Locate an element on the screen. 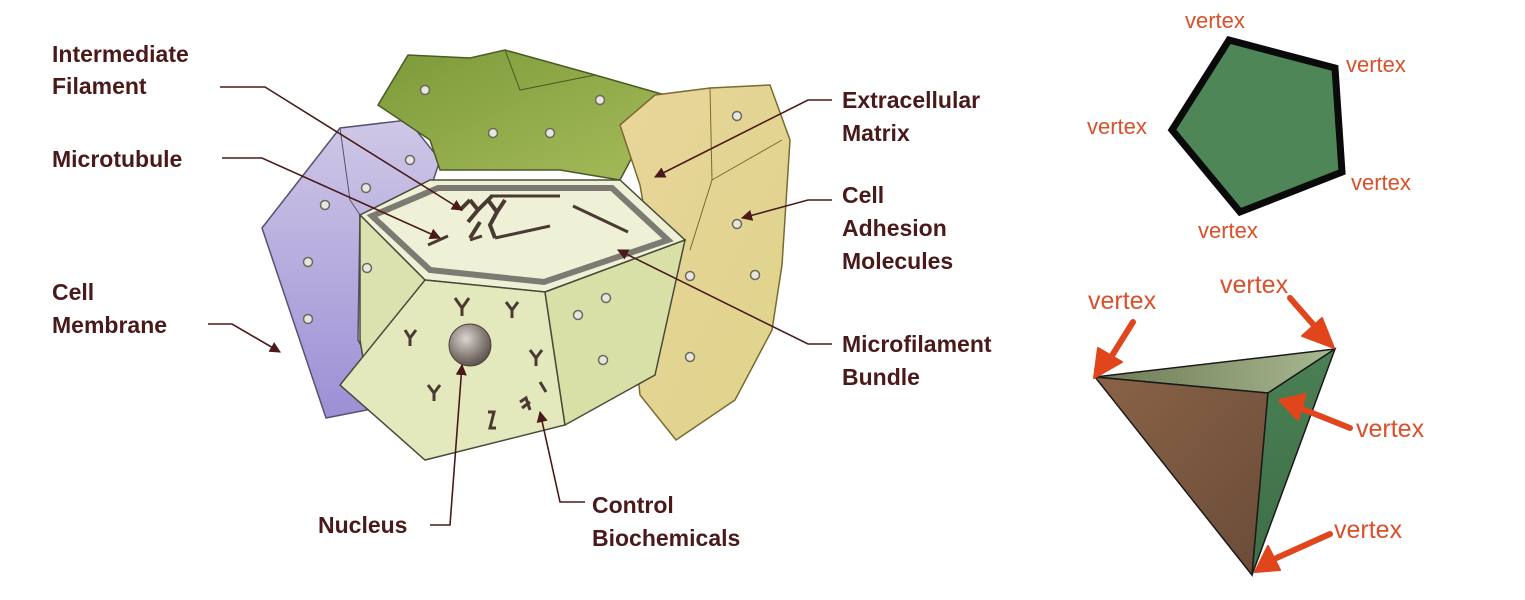  cell-adhesion-molecules-label: Cell Adhesion Molecules is located at coordinates (897, 228).